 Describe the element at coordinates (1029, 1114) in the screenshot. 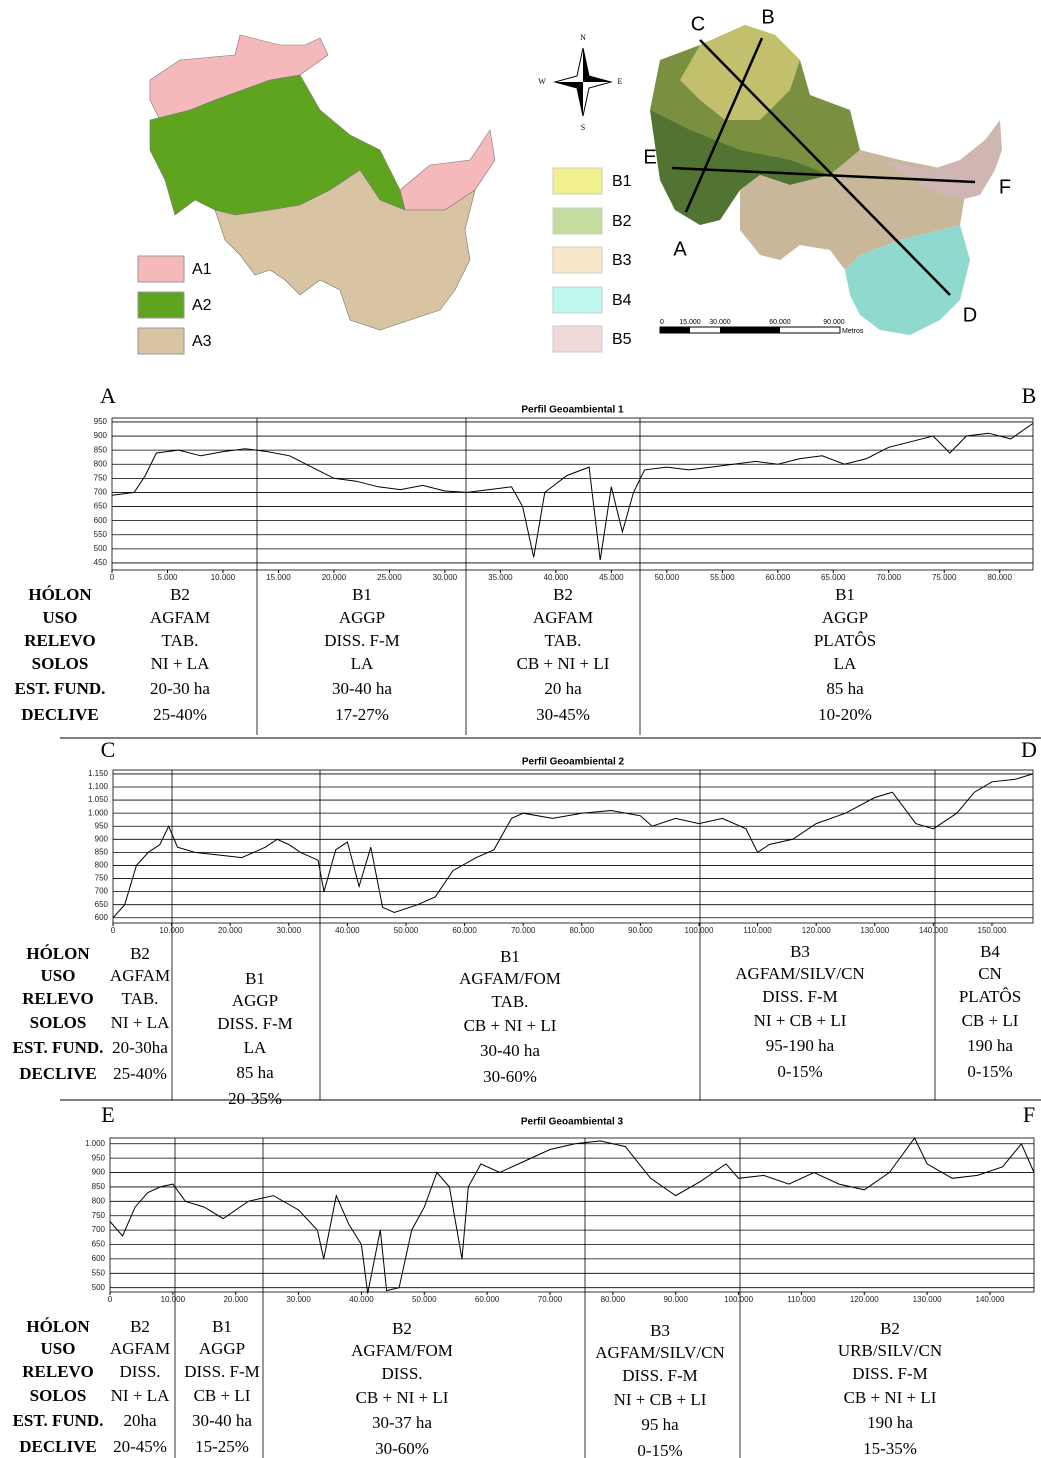

I see `end-label: F` at that location.